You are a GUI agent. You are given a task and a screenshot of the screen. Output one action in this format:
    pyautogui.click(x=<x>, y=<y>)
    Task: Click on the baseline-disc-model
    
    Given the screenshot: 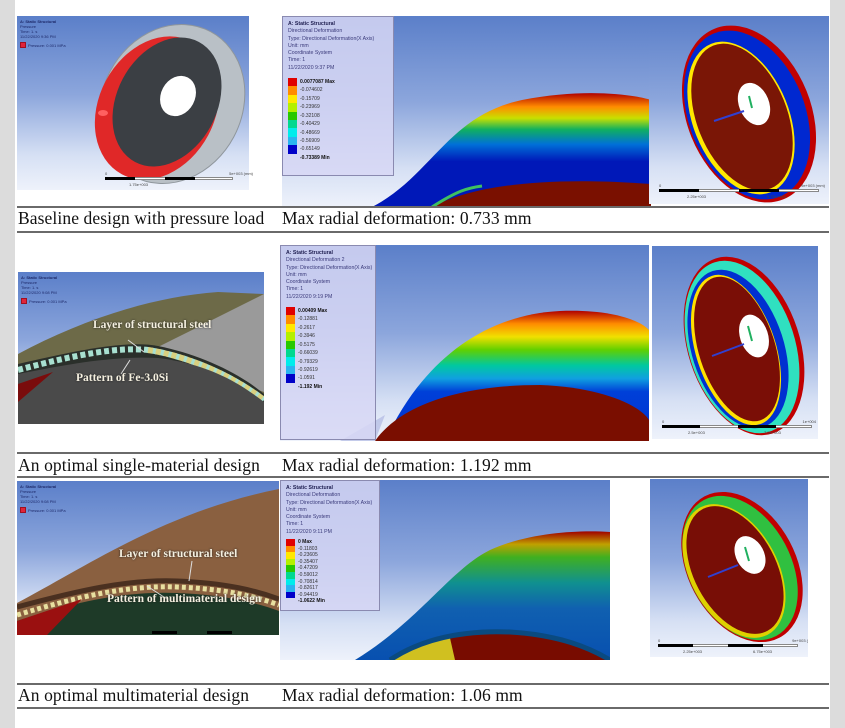 What is the action you would take?
    pyautogui.click(x=170, y=104)
    